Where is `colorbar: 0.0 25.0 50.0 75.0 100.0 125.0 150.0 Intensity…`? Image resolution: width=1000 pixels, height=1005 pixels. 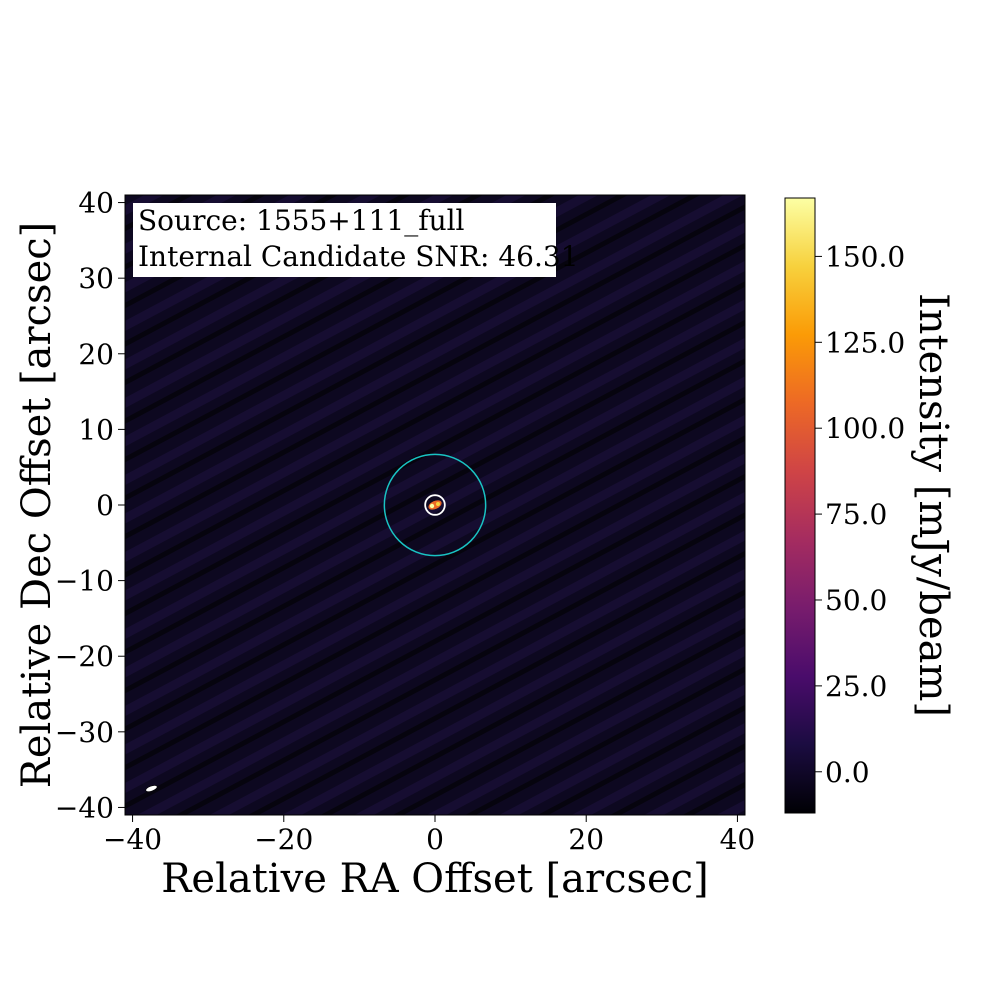 colorbar: 0.0 25.0 50.0 75.0 100.0 125.0 150.0 Intensity… is located at coordinates (870, 505).